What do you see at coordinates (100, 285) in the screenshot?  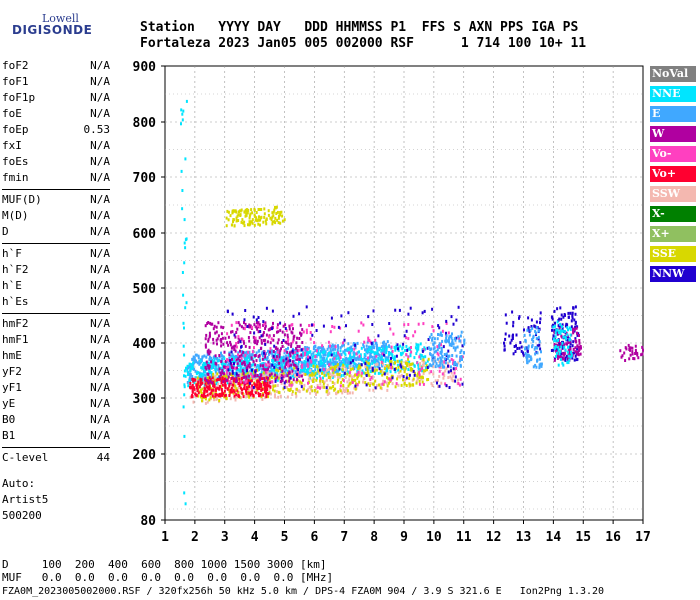 I see `param-value: N/A` at bounding box center [100, 285].